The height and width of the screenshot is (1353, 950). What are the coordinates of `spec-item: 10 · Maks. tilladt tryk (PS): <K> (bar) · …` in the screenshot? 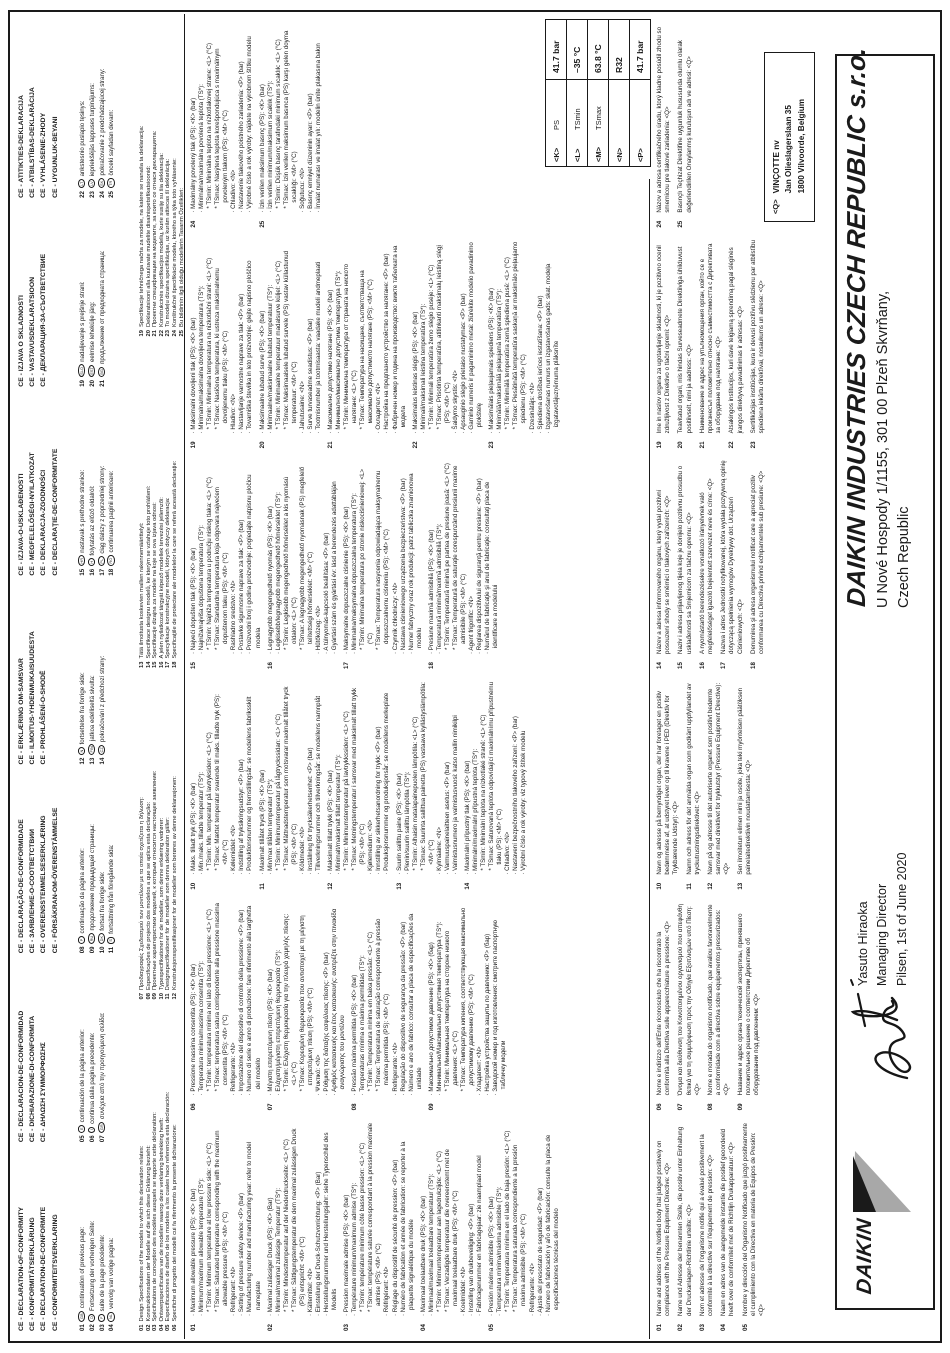 It's located at (222, 785).